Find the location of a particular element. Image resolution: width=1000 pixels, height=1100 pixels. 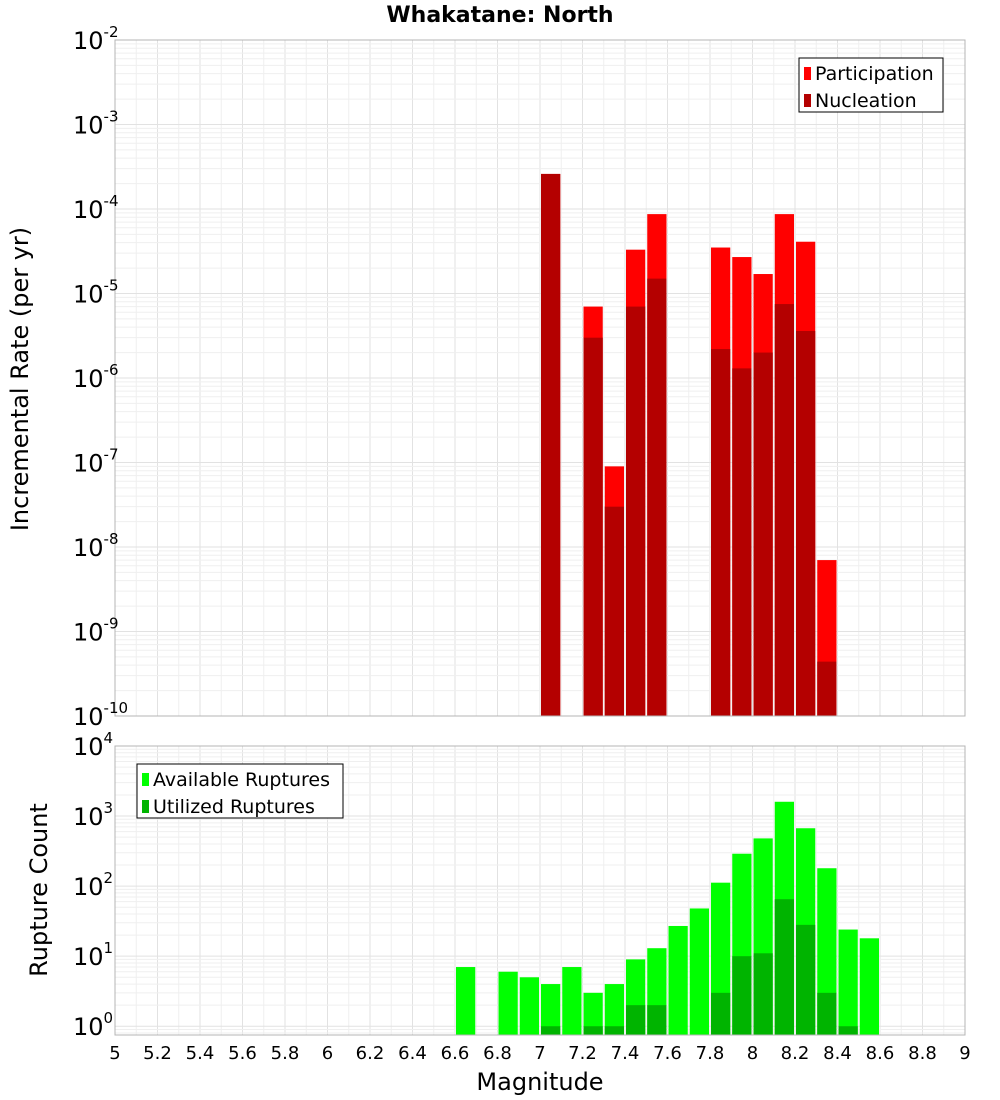

chart-title: Whakatane: North is located at coordinates (499, 15).